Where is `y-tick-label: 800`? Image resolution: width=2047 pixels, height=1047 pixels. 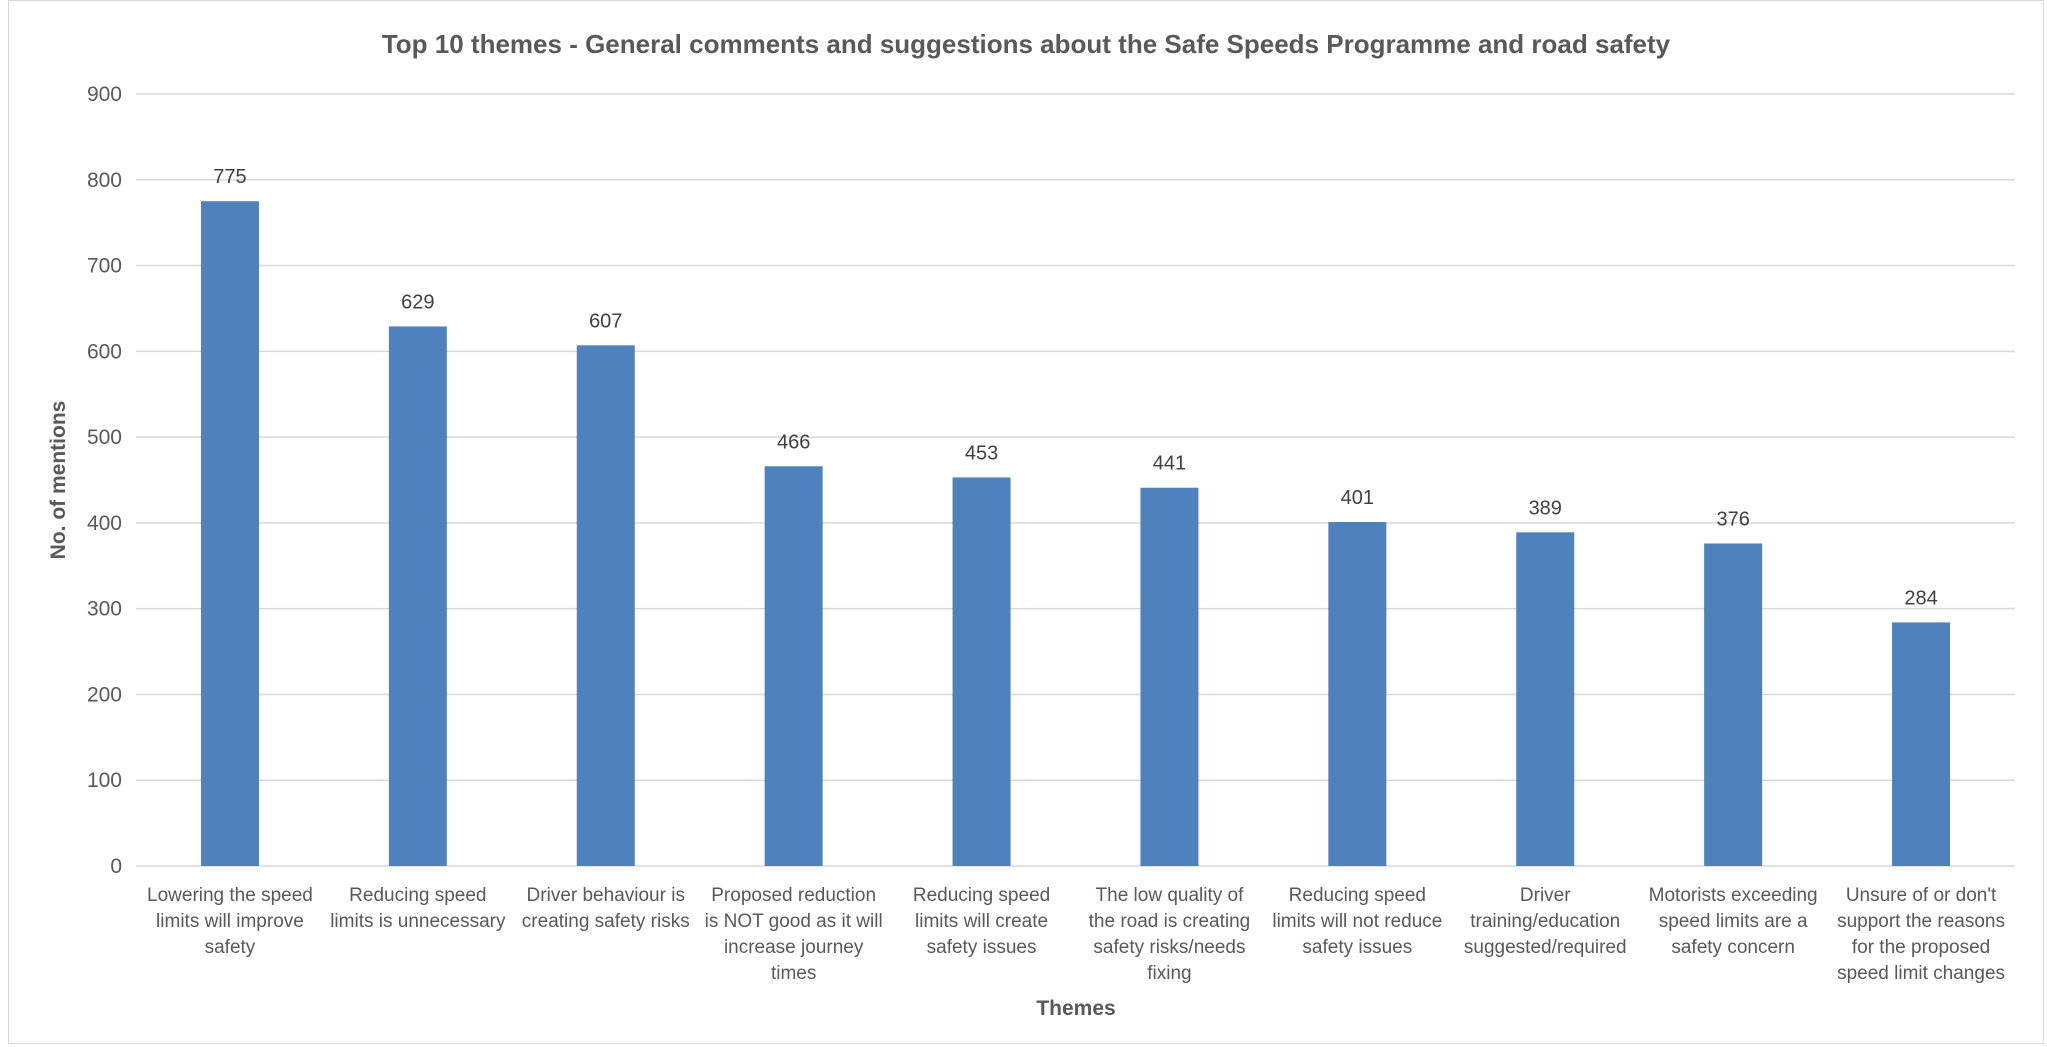
y-tick-label: 800 is located at coordinates (104, 180).